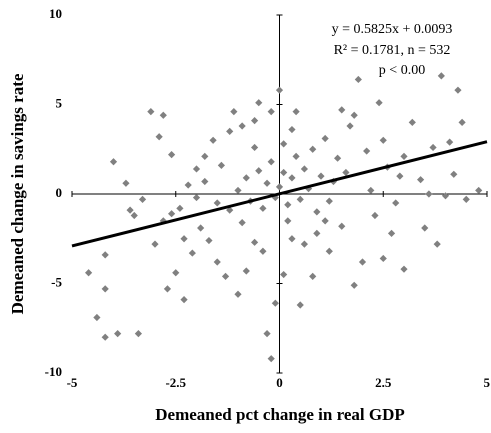 This screenshot has width=491, height=433. What do you see at coordinates (279, 414) in the screenshot?
I see `x-axis-title: Demeaned pct change in real GDP` at bounding box center [279, 414].